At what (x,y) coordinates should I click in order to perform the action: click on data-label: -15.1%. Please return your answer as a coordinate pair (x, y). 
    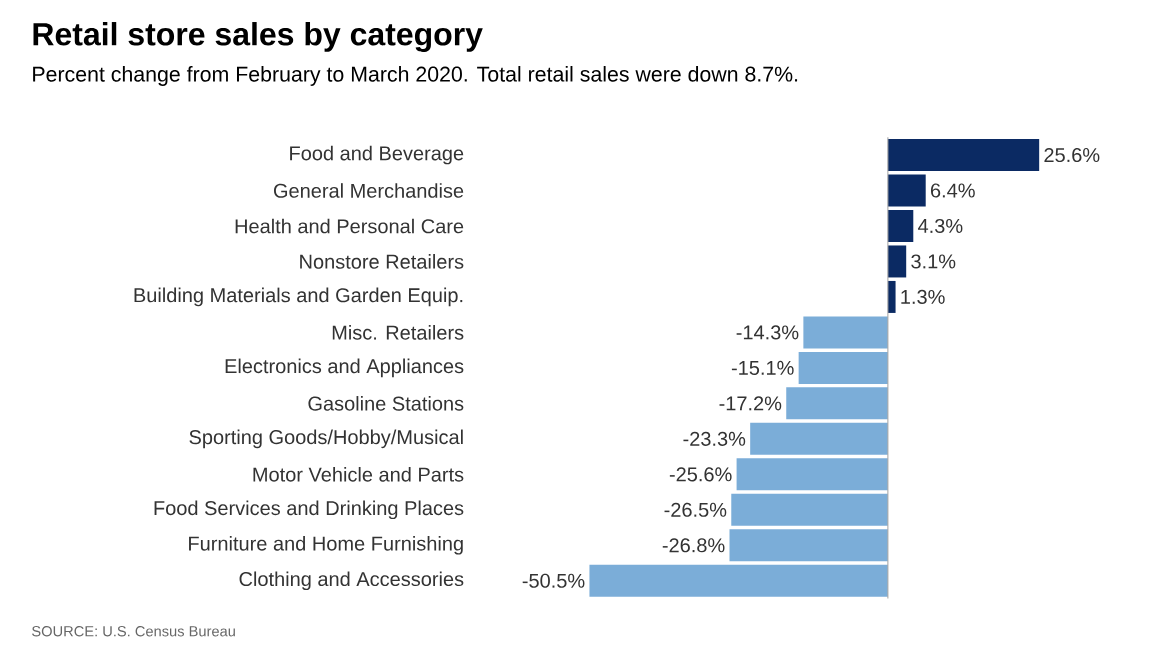
    Looking at the image, I should click on (762, 367).